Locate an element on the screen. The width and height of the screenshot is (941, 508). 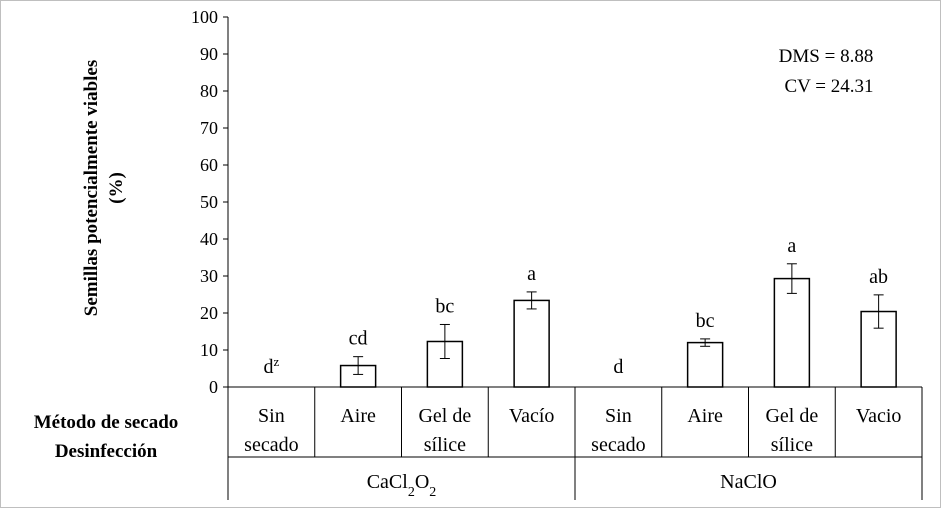
y-axis-ticks: 0 10 20 30 40 50 60 70 80 90 100 is located at coordinates (209, 202).